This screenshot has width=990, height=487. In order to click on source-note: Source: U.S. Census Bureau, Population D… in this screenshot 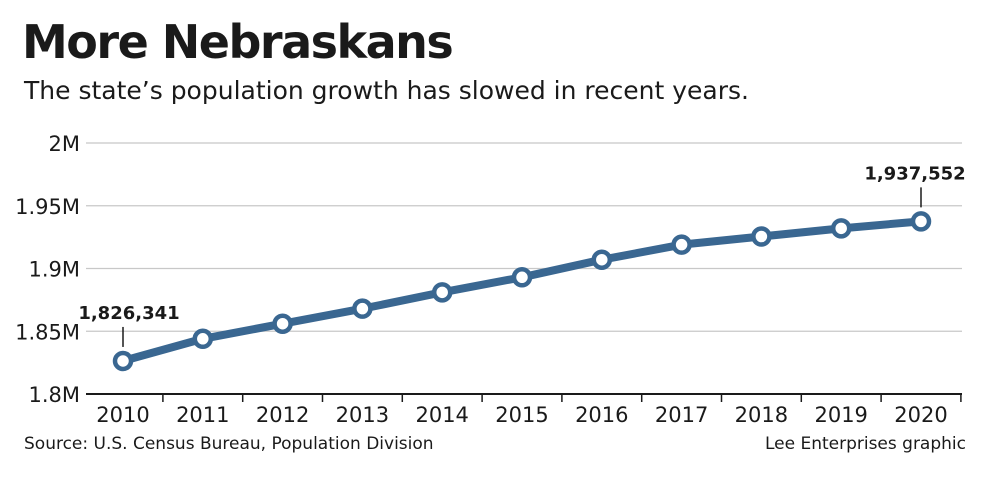, I will do `click(229, 444)`.